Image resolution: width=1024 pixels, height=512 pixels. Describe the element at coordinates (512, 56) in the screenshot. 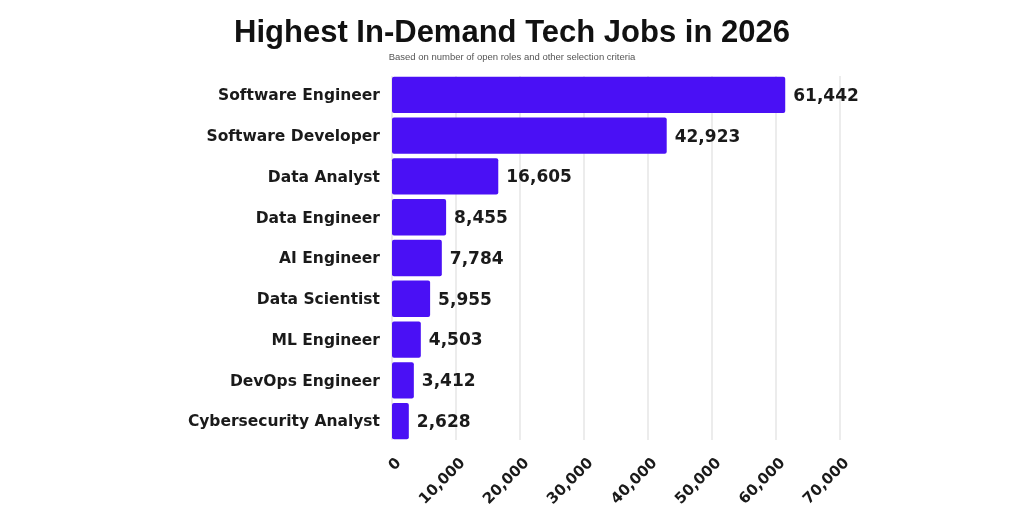

I see `chart-subtitle: Based on number of open roles and other selection criteria` at that location.